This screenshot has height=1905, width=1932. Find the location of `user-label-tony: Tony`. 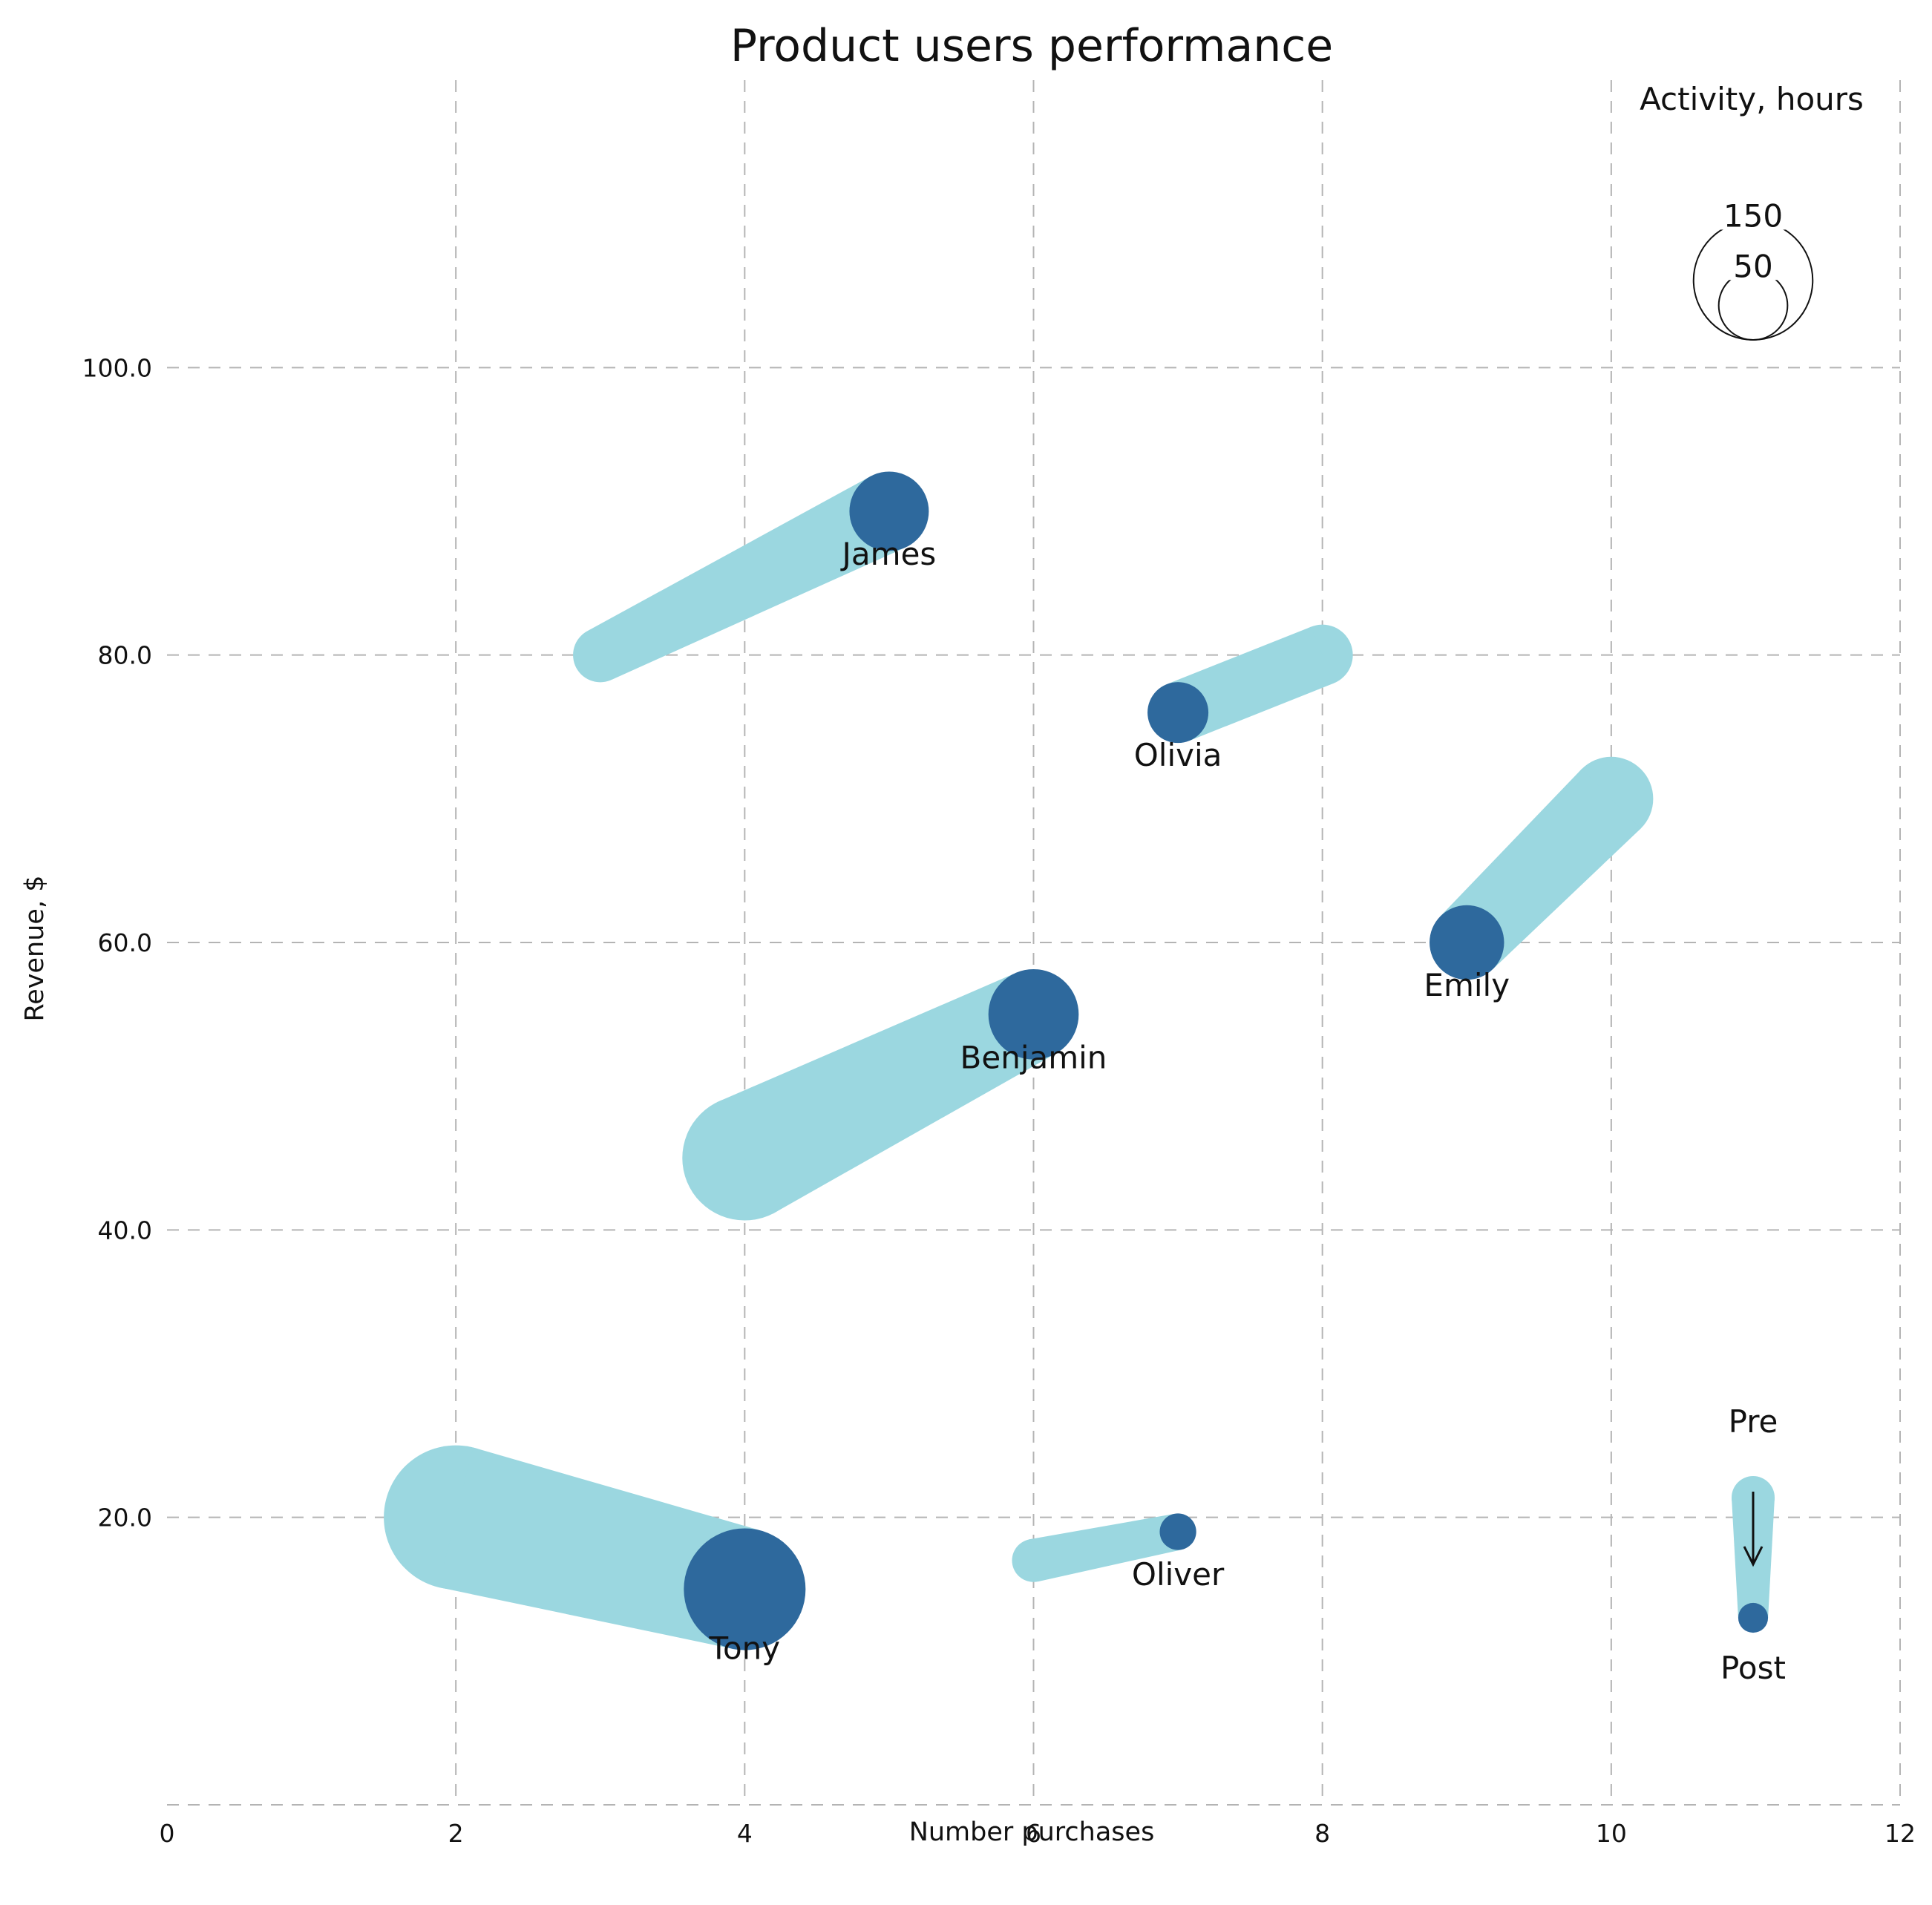

user-label-tony: Tony is located at coordinates (744, 1649).